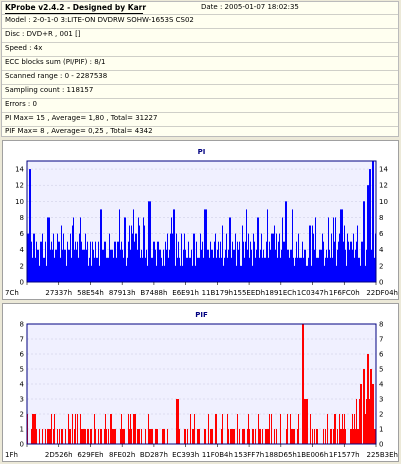  What do you see at coordinates (22, 385) in the screenshot?
I see `pif-ytick-left: 4` at bounding box center [22, 385].